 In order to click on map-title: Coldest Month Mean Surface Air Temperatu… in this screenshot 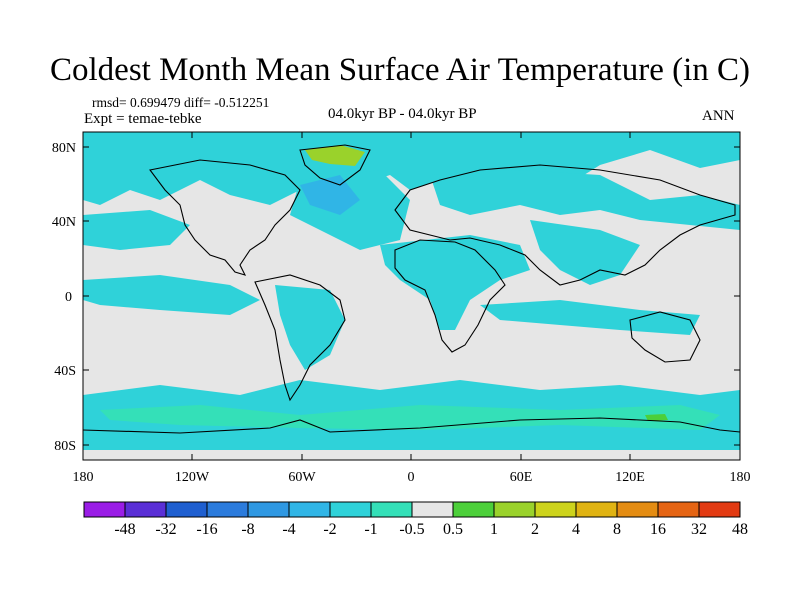, I will do `click(400, 70)`.